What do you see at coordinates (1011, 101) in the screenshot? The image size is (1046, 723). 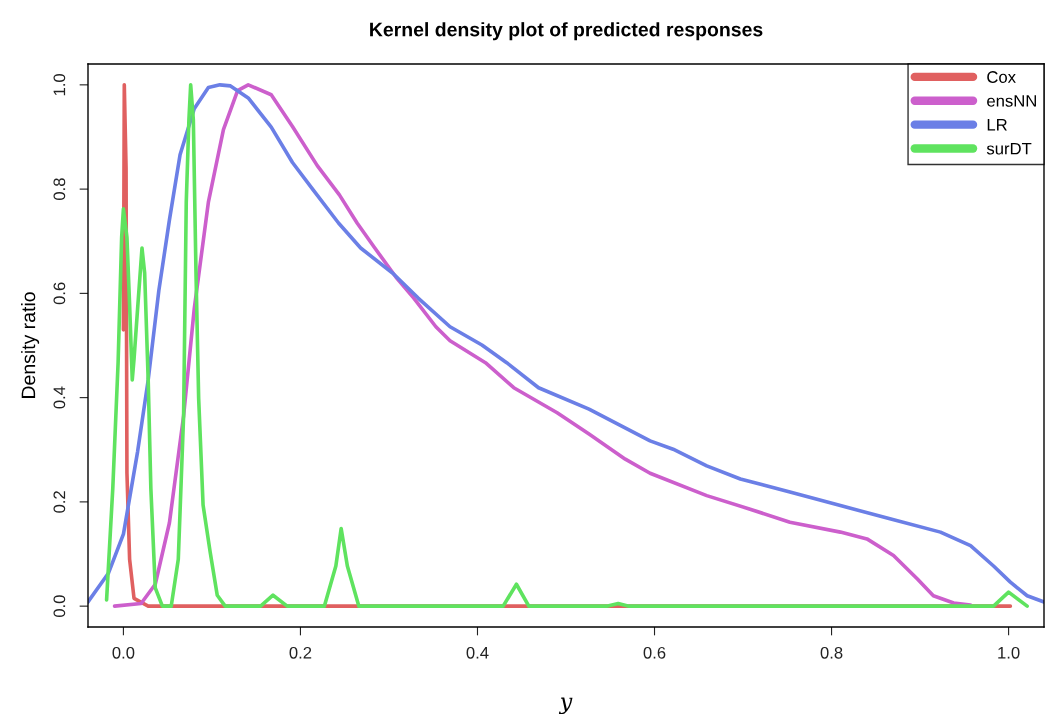 I see `legend-label: ensNN` at bounding box center [1011, 101].